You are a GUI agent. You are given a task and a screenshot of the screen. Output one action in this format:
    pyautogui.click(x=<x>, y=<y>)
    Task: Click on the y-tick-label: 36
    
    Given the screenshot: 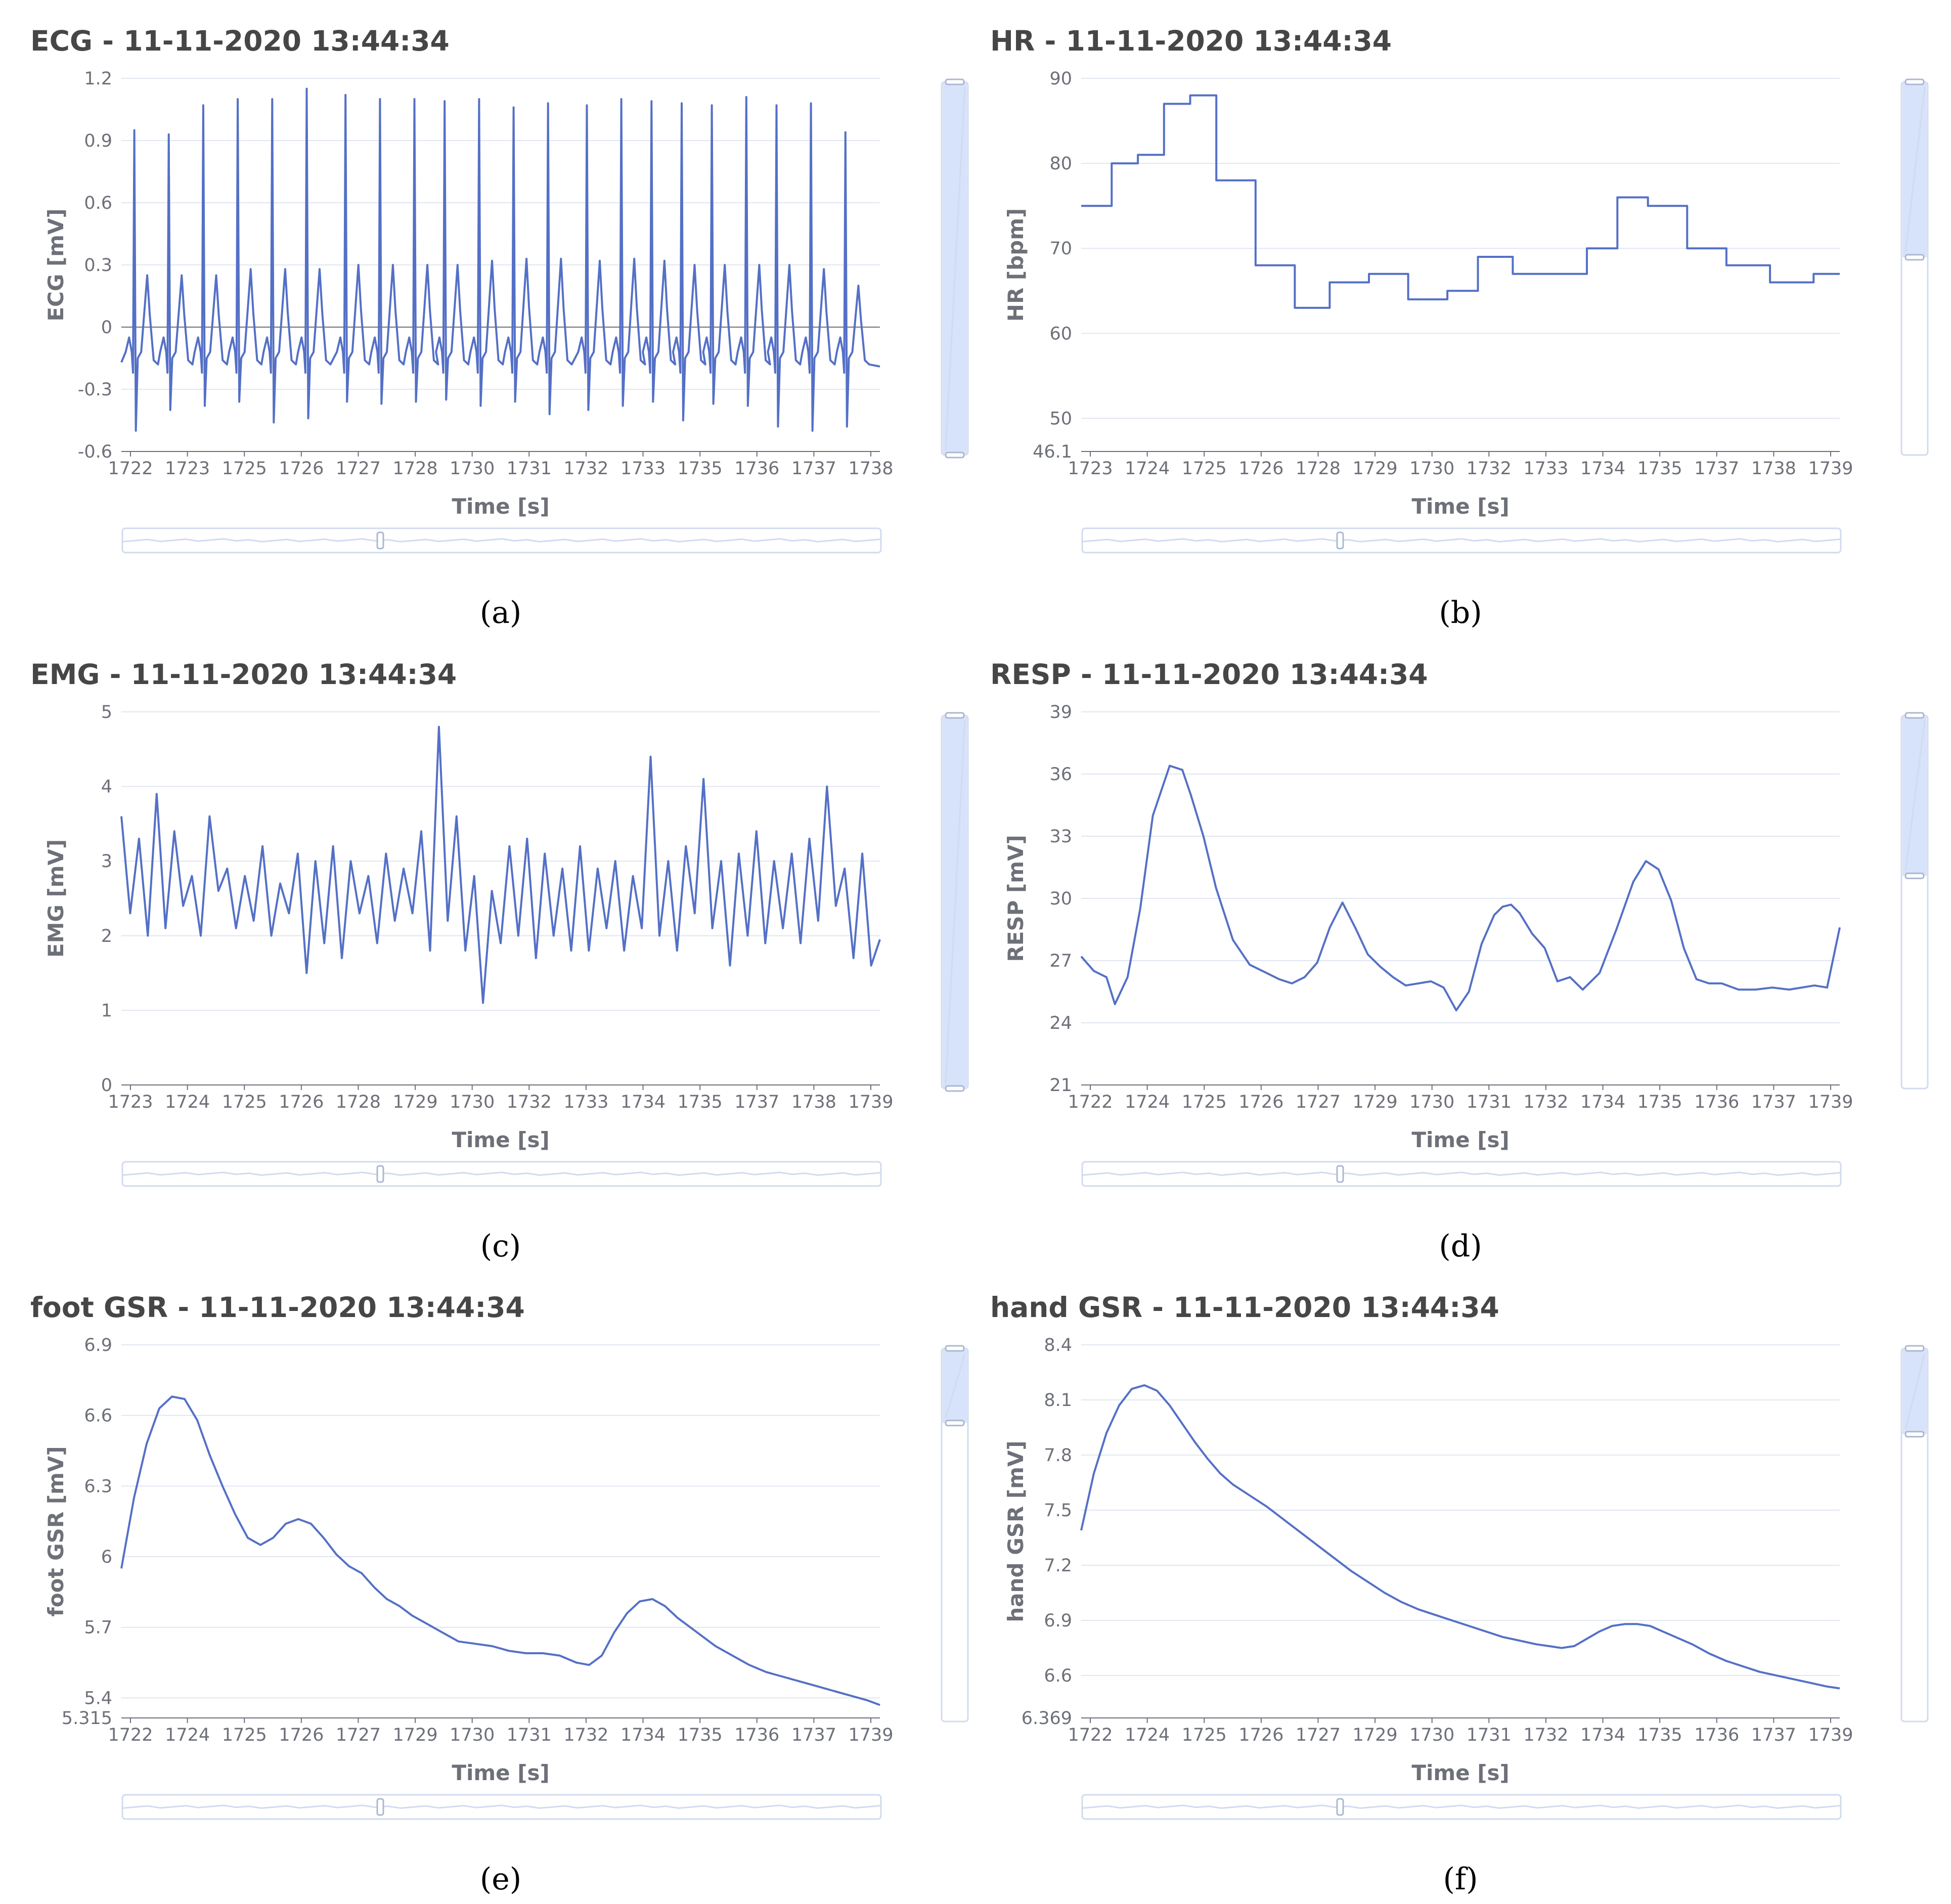 What is the action you would take?
    pyautogui.click(x=1060, y=774)
    